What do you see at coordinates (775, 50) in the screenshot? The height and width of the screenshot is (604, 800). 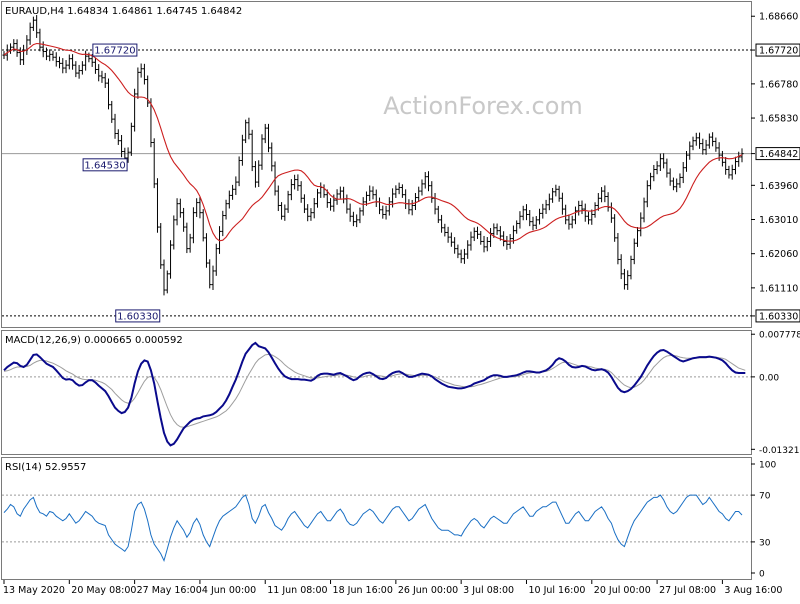 I see `price-tick-label: 1.67720` at bounding box center [775, 50].